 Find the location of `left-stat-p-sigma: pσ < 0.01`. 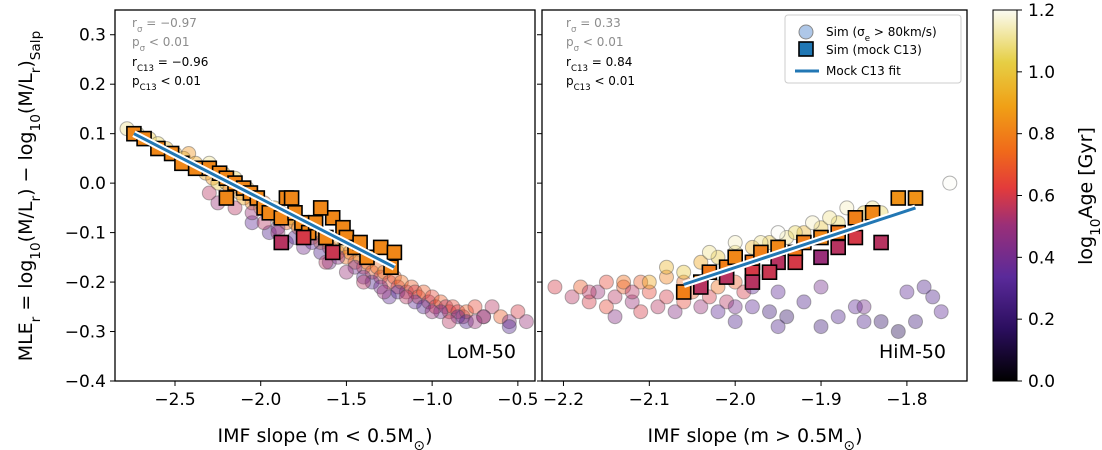

left-stat-p-sigma: pσ < 0.01 is located at coordinates (161, 44).